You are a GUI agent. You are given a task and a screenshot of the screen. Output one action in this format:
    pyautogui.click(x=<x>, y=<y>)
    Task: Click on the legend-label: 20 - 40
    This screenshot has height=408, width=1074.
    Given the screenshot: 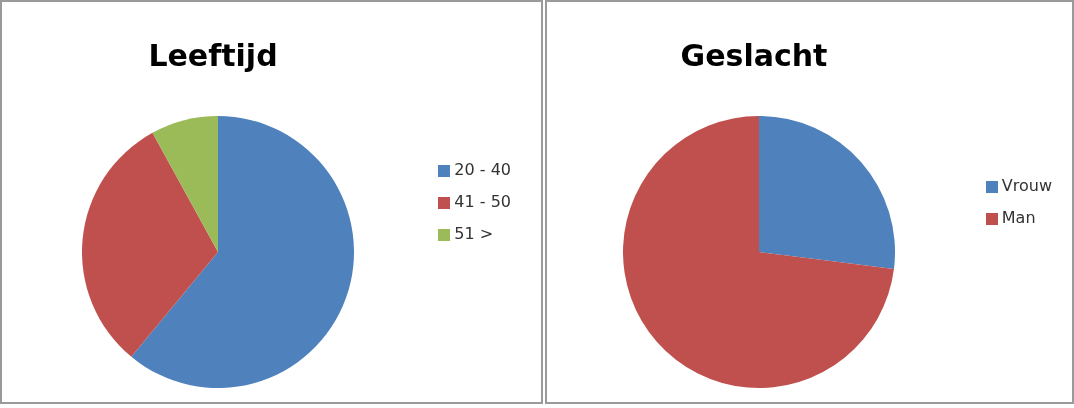 What is the action you would take?
    pyautogui.click(x=482, y=169)
    